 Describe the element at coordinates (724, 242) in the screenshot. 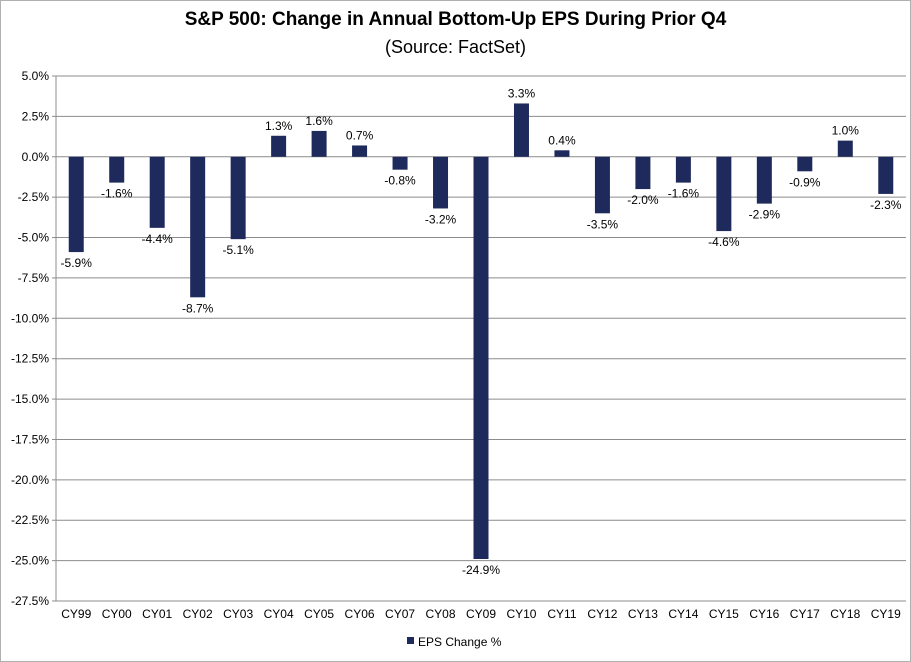

I see `data-label: -4.6%` at that location.